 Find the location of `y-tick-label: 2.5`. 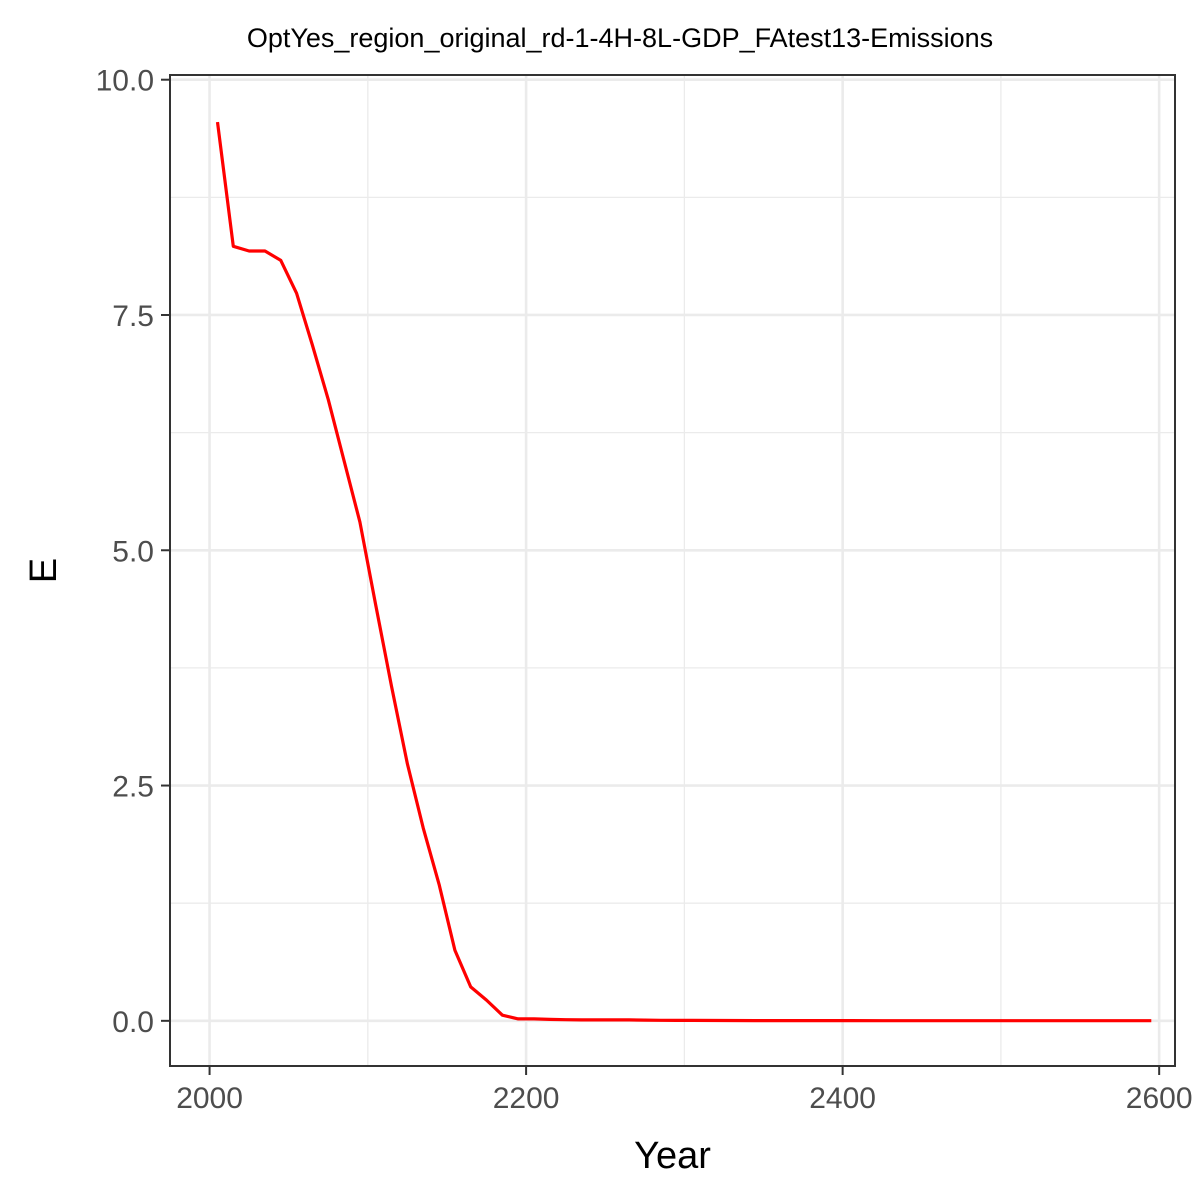

y-tick-label: 2.5 is located at coordinates (133, 787).